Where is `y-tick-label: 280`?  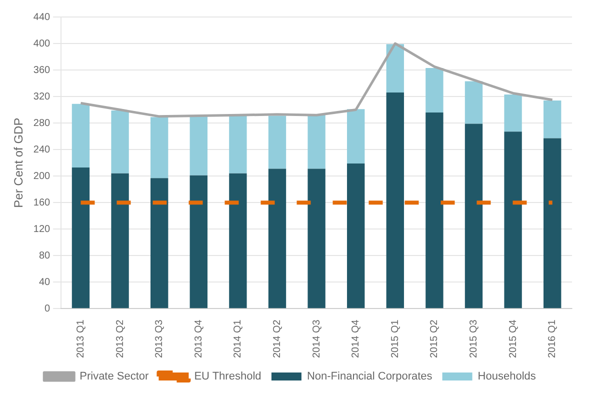
y-tick-label: 280 is located at coordinates (42, 123).